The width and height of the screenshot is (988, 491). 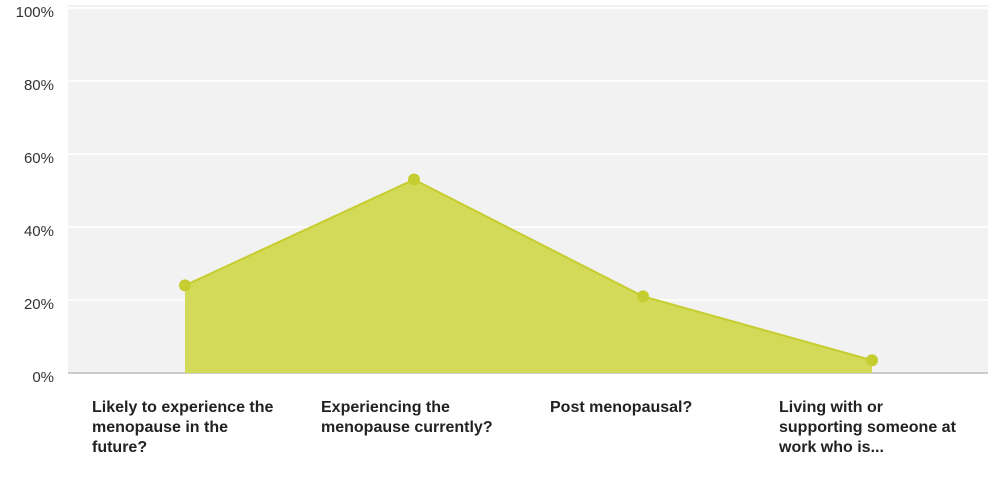 I want to click on x-tick-label: Post menopausal?, so click(x=621, y=407).